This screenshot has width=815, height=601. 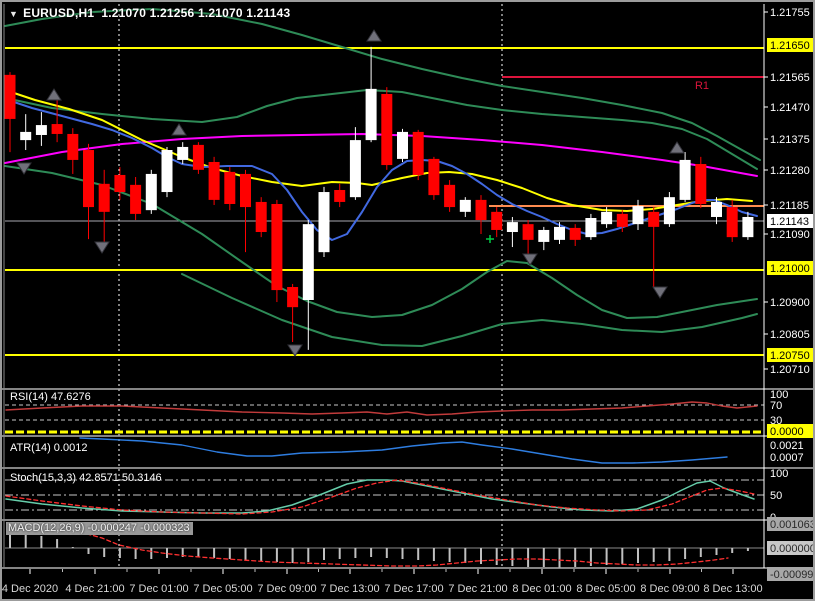 I want to click on symbol-period-label: EURUSD,H1, so click(x=59, y=13).